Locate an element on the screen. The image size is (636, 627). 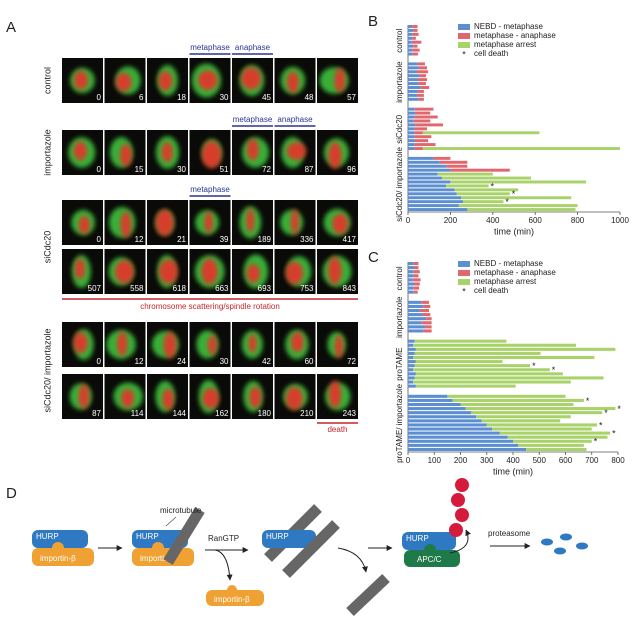
time-label: 96 is located at coordinates (351, 169).